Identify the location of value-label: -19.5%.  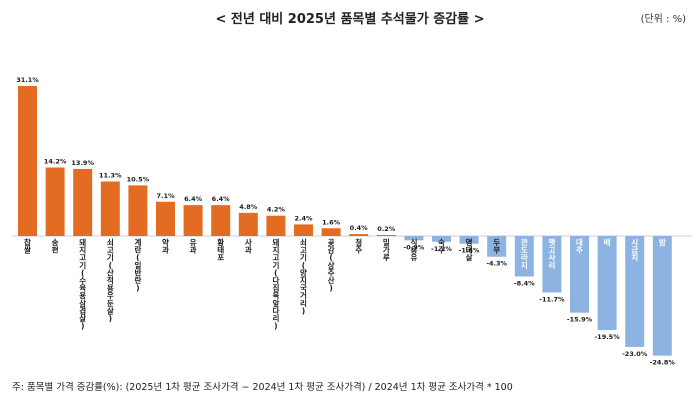
(607, 337).